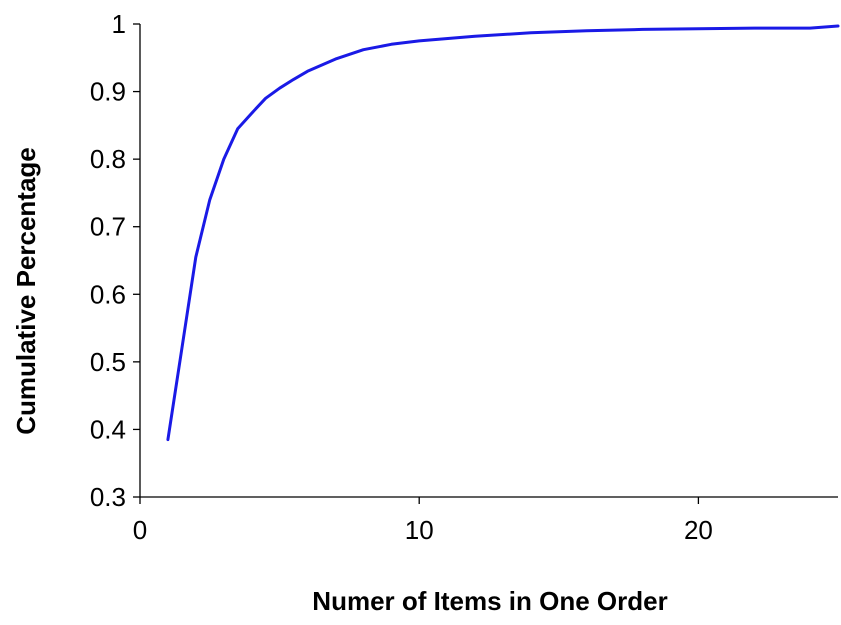 This screenshot has width=841, height=625. What do you see at coordinates (698, 530) in the screenshot?
I see `x-tick-label: 20` at bounding box center [698, 530].